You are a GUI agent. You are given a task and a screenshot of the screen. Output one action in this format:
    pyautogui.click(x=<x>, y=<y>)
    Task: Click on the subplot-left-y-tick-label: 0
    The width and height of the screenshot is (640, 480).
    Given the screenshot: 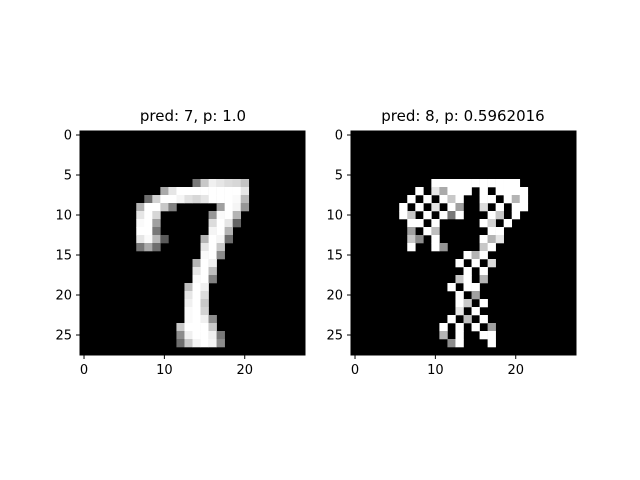 What is the action you would take?
    pyautogui.click(x=68, y=136)
    